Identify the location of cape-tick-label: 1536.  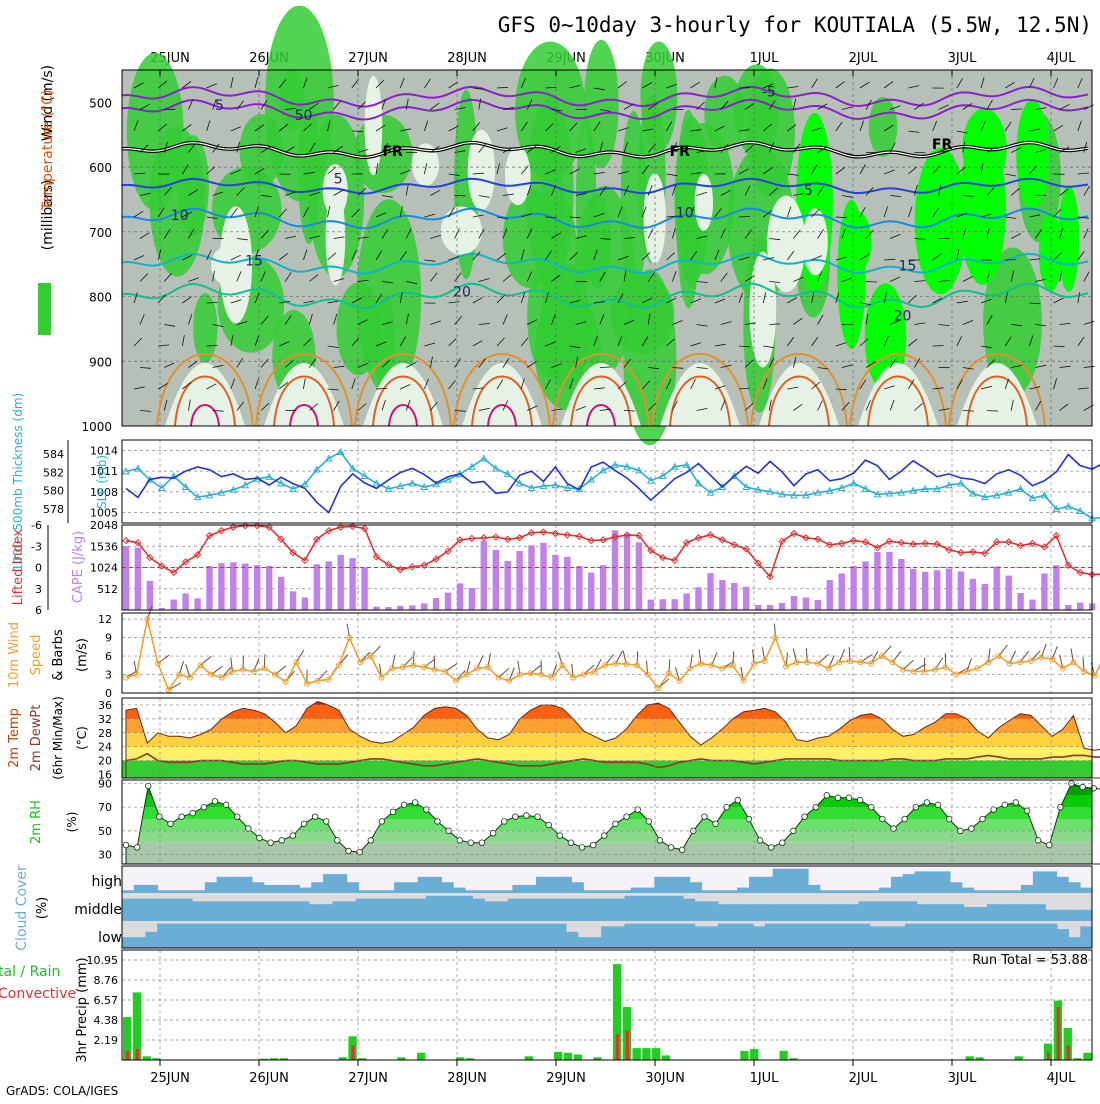
(104, 546).